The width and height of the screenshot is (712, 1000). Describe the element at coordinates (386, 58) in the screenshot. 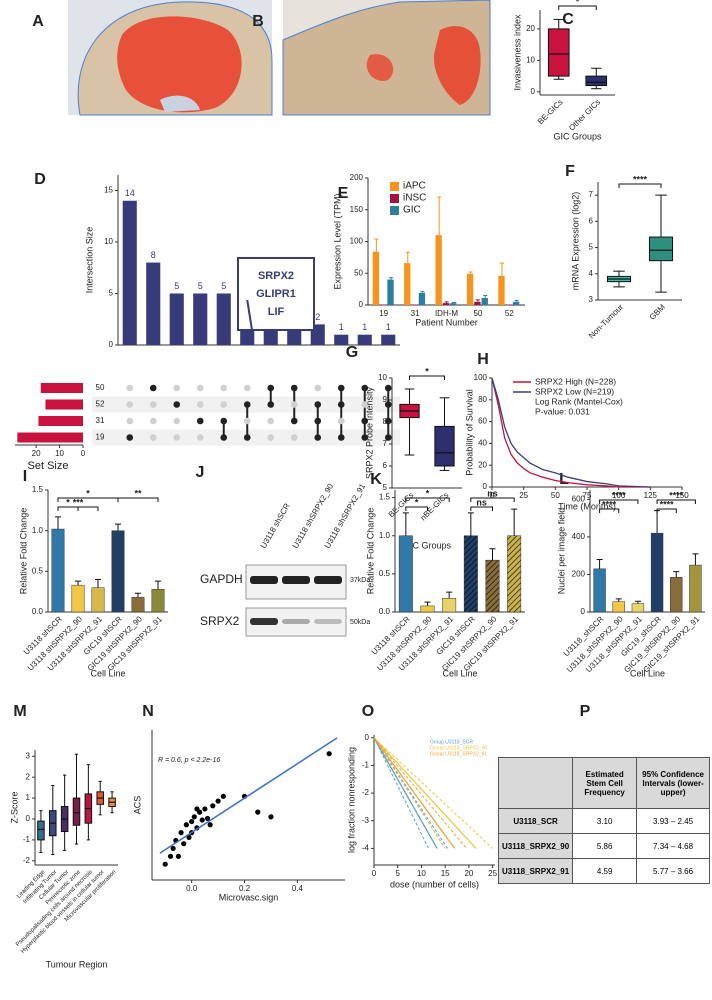

I see `histology-b` at that location.